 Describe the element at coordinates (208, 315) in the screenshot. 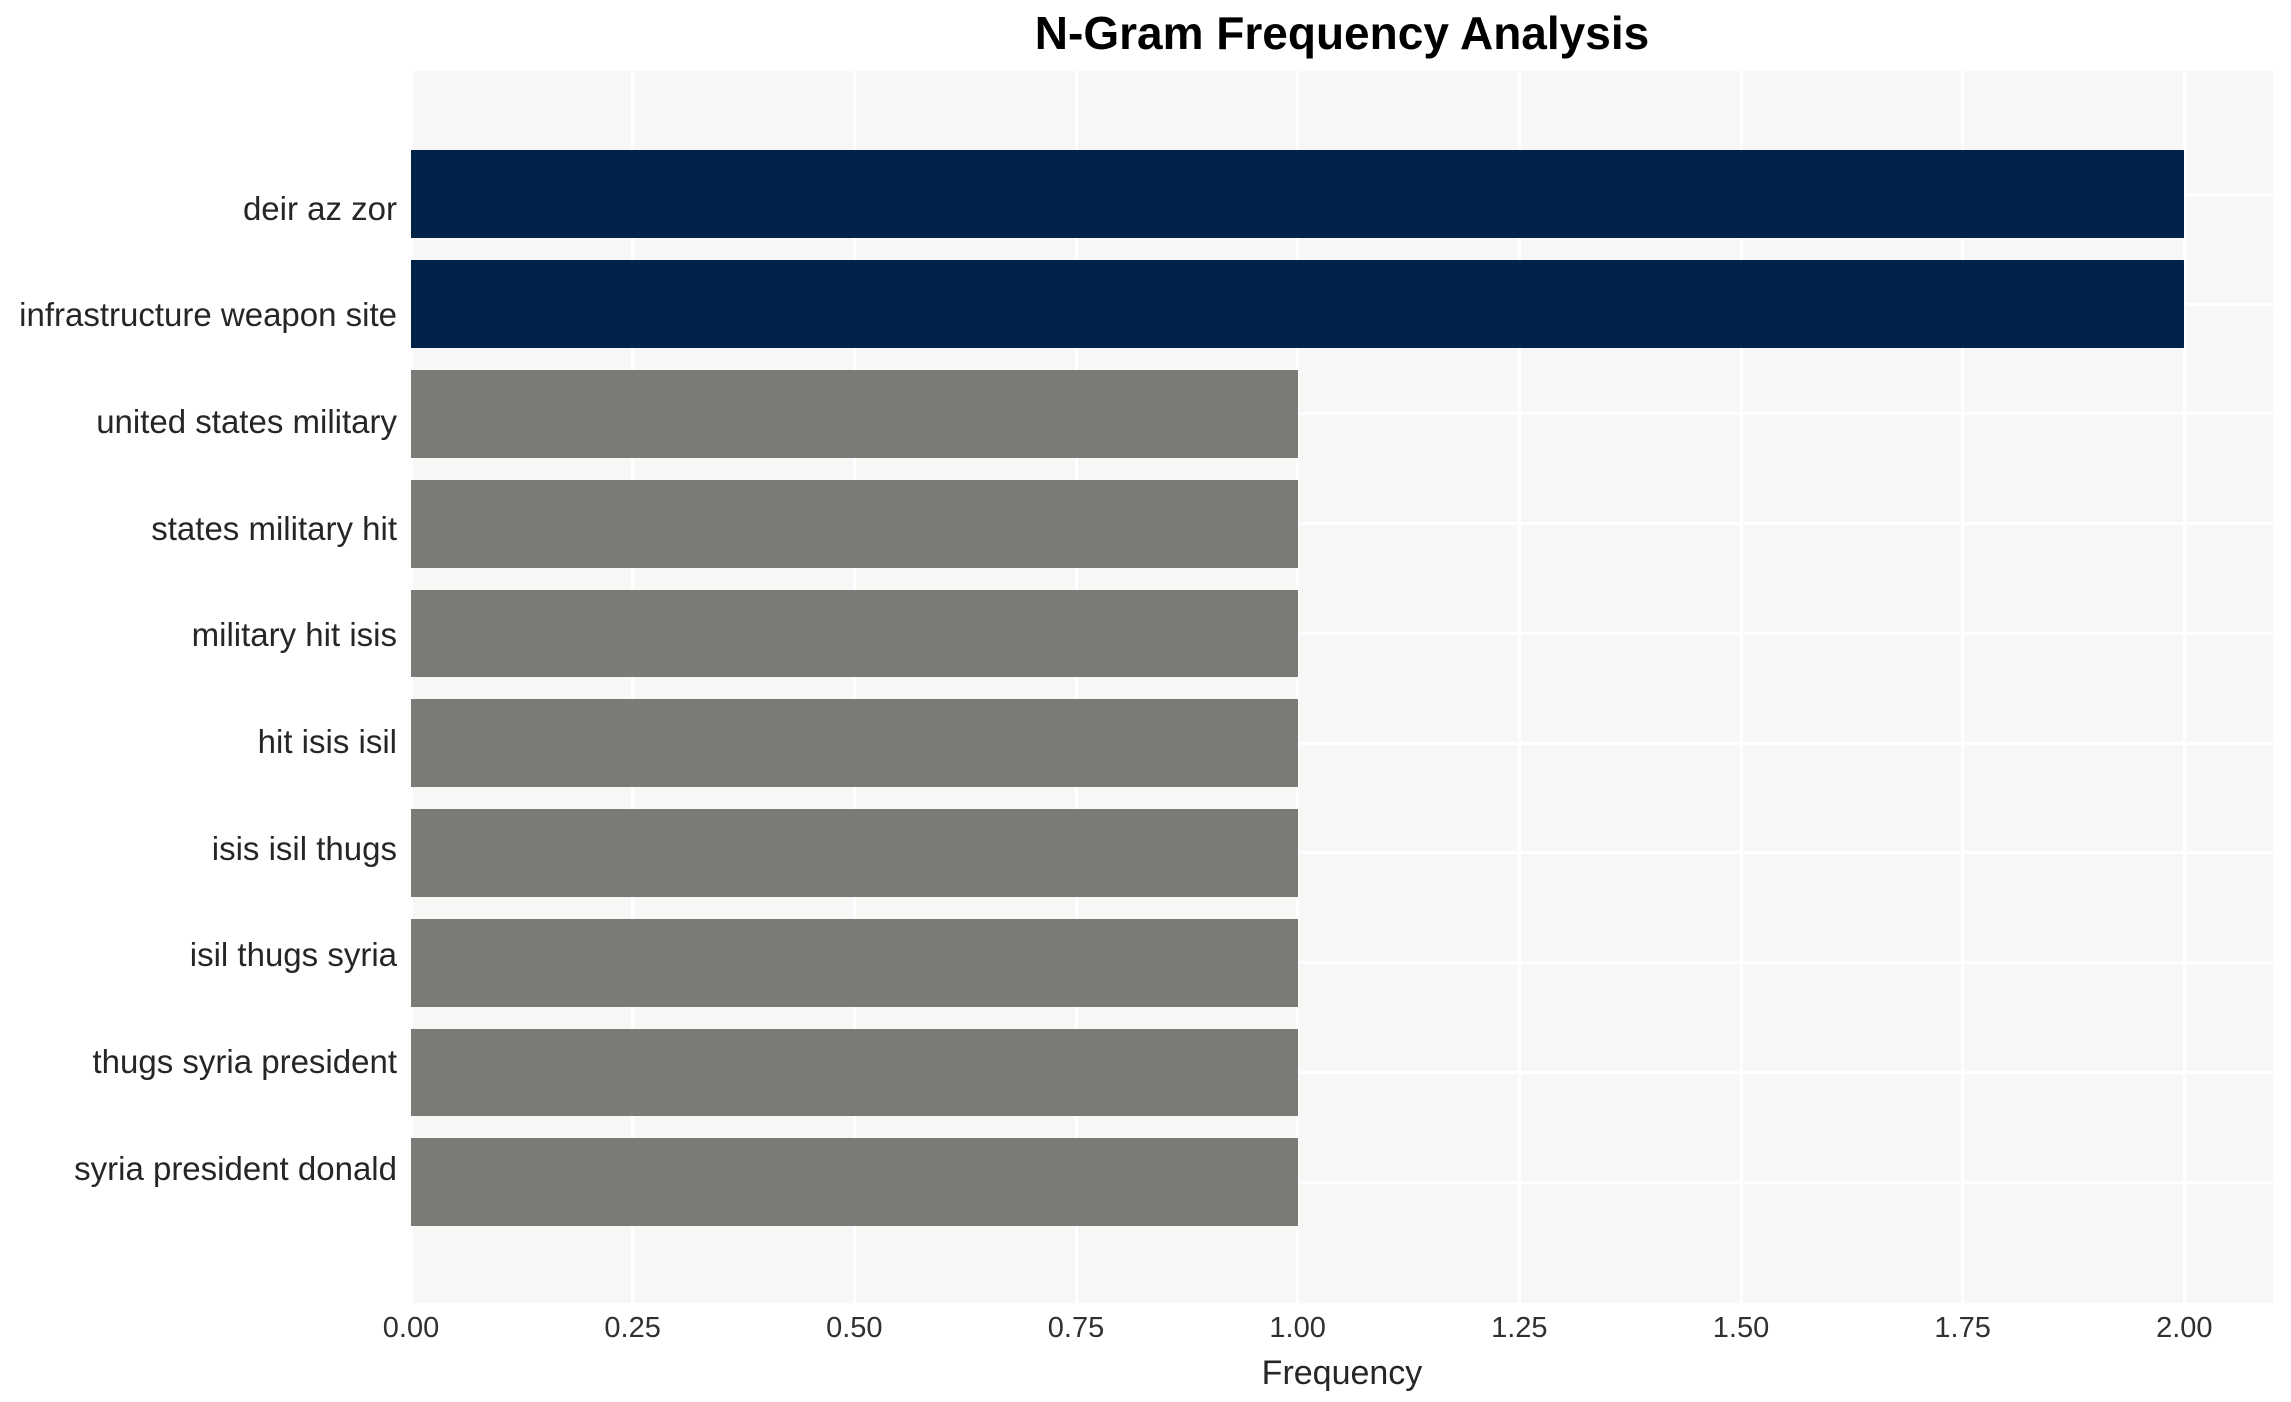

I see `y-tick-label: infrastructure weapon site` at that location.